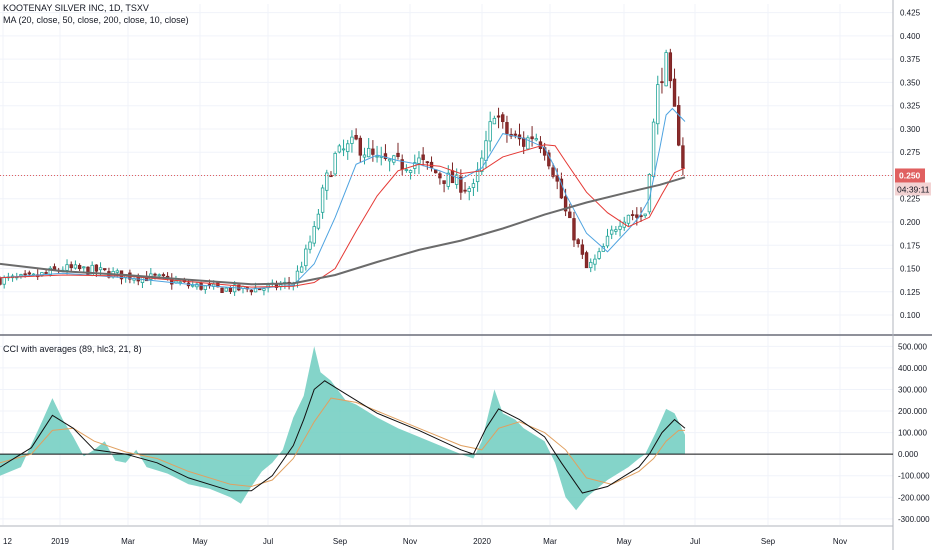 The height and width of the screenshot is (555, 932). Describe the element at coordinates (912, 411) in the screenshot. I see `cci-tick-label: 200.000` at that location.